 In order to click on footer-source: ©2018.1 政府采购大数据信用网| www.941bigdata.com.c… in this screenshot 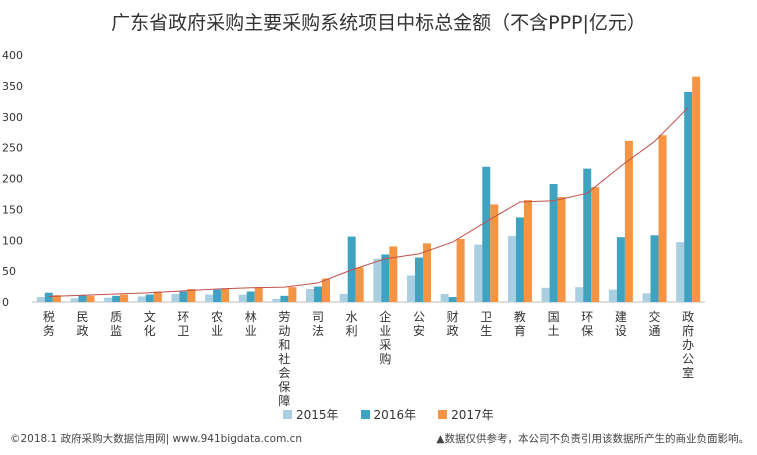, I will do `click(156, 439)`.